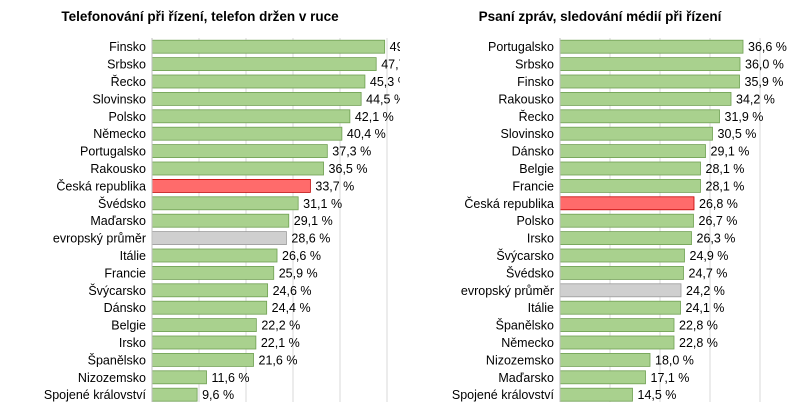 The image size is (800, 402). I want to click on value-label-recko: 45,3 %, so click(385, 82).